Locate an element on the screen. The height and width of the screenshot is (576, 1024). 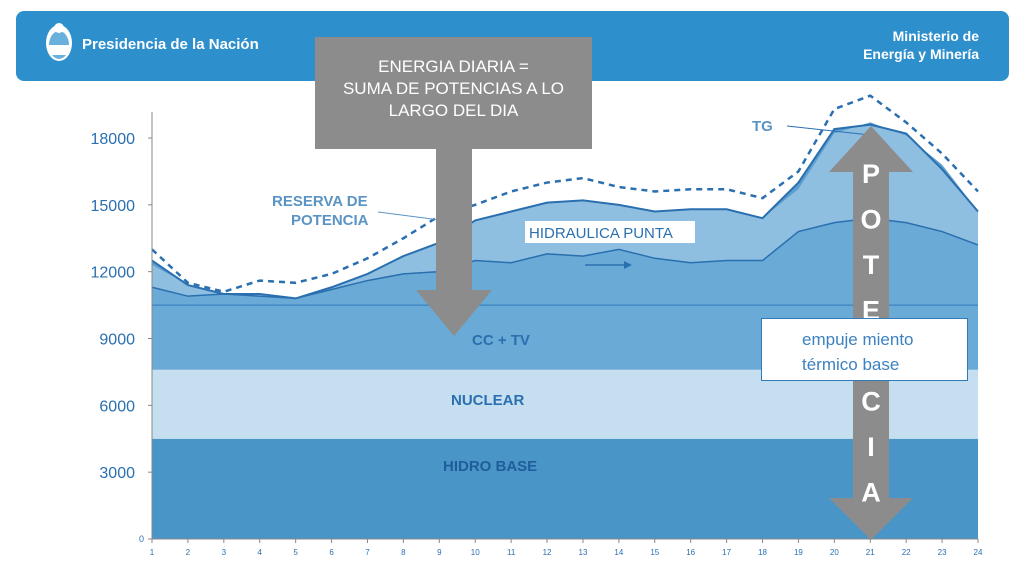
x-tick-label: 12 is located at coordinates (547, 552).